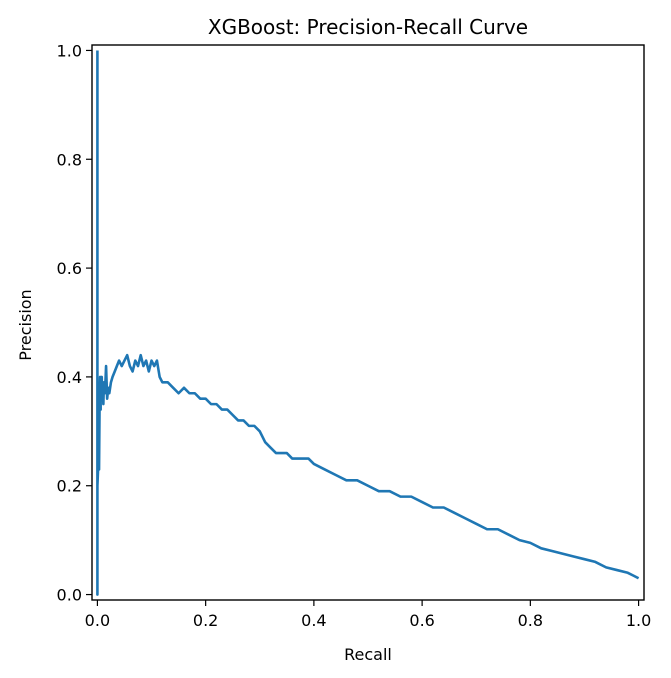 The image size is (671, 678). What do you see at coordinates (205, 620) in the screenshot?
I see `x-tick-label: 0.2` at bounding box center [205, 620].